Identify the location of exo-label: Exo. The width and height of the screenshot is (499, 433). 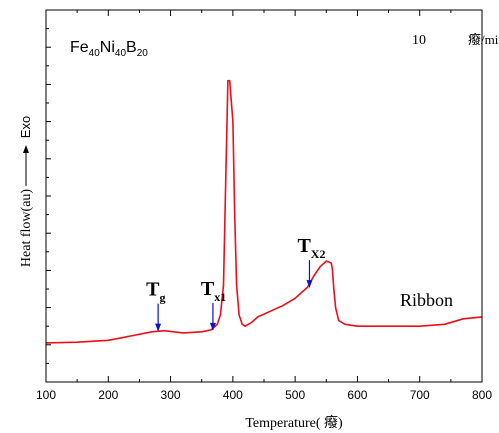
(25, 127).